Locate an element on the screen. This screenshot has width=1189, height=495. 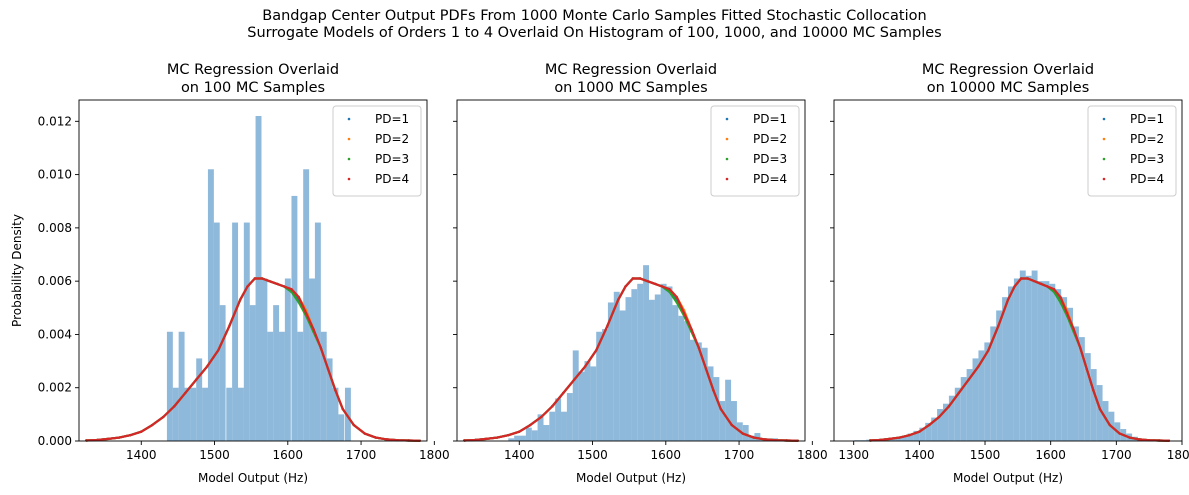
pdf-curve is located at coordinates (631, 359).